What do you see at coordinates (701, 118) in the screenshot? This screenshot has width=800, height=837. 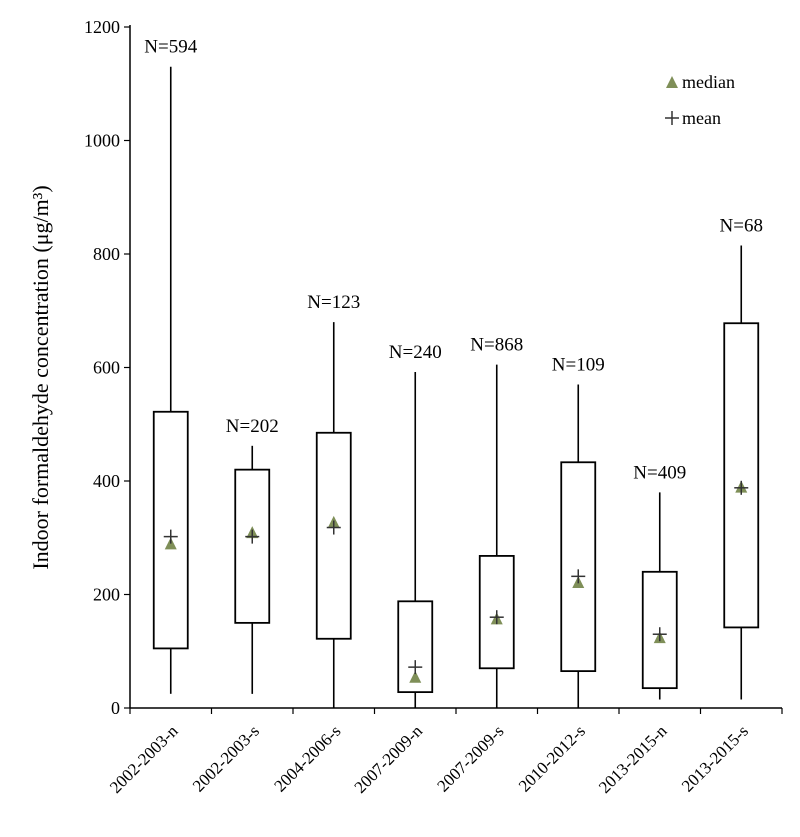 I see `legend-label: mean` at bounding box center [701, 118].